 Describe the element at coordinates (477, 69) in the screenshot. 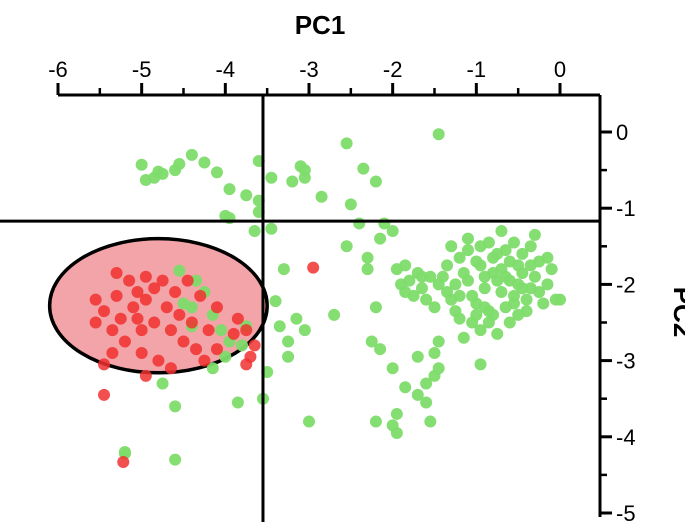

I see `x-tick-label: -1` at that location.